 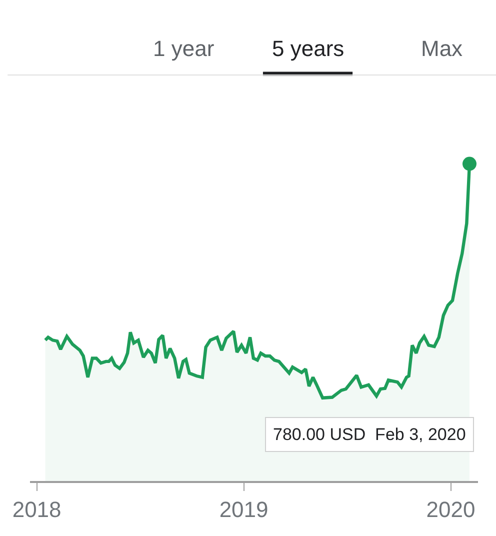 What do you see at coordinates (183, 48) in the screenshot?
I see `text: 1 year` at bounding box center [183, 48].